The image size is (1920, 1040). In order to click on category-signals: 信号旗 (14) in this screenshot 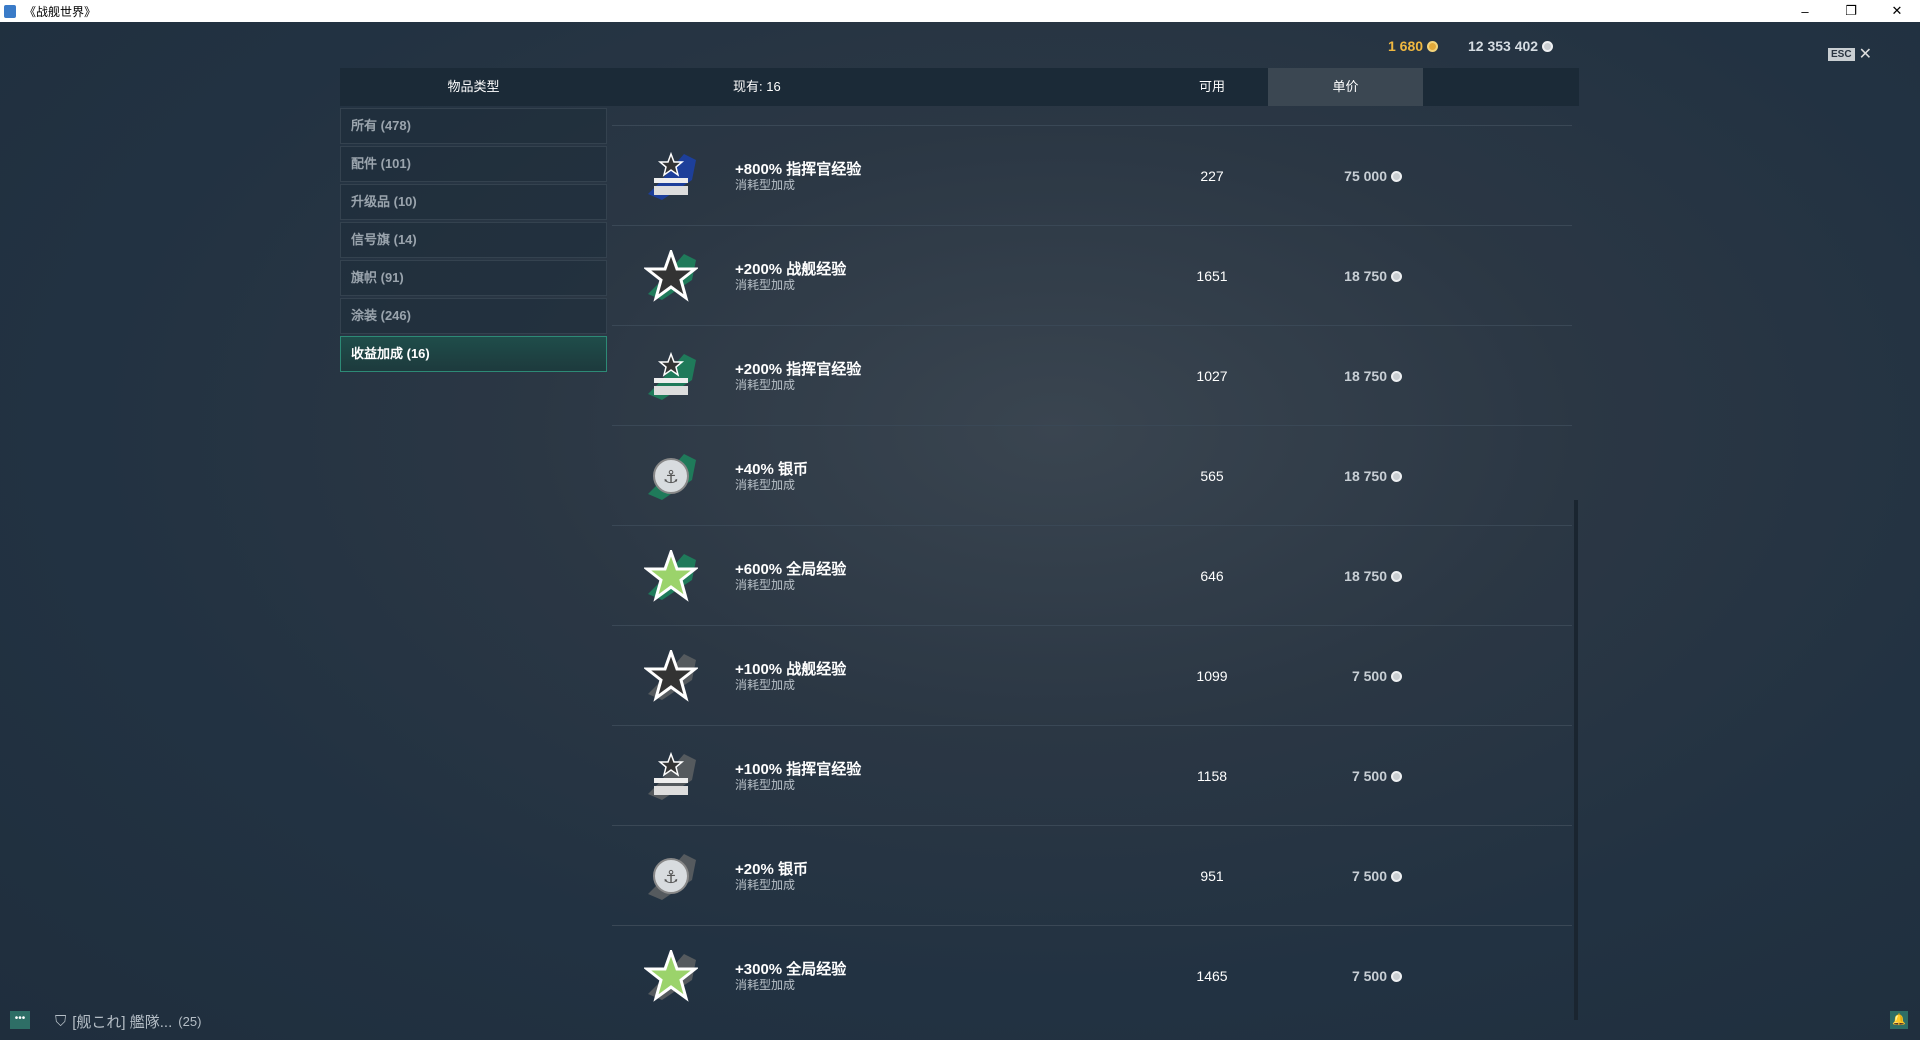, I will do `click(473, 240)`.